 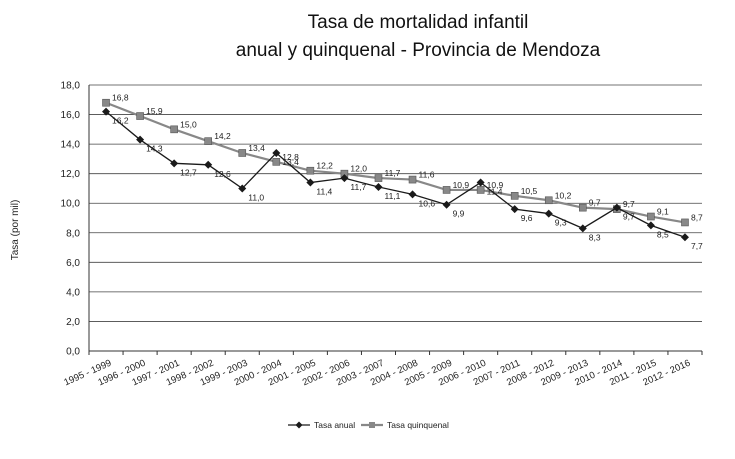 I want to click on legend: Tasa anual Tasa quinquenal, so click(x=368, y=425).